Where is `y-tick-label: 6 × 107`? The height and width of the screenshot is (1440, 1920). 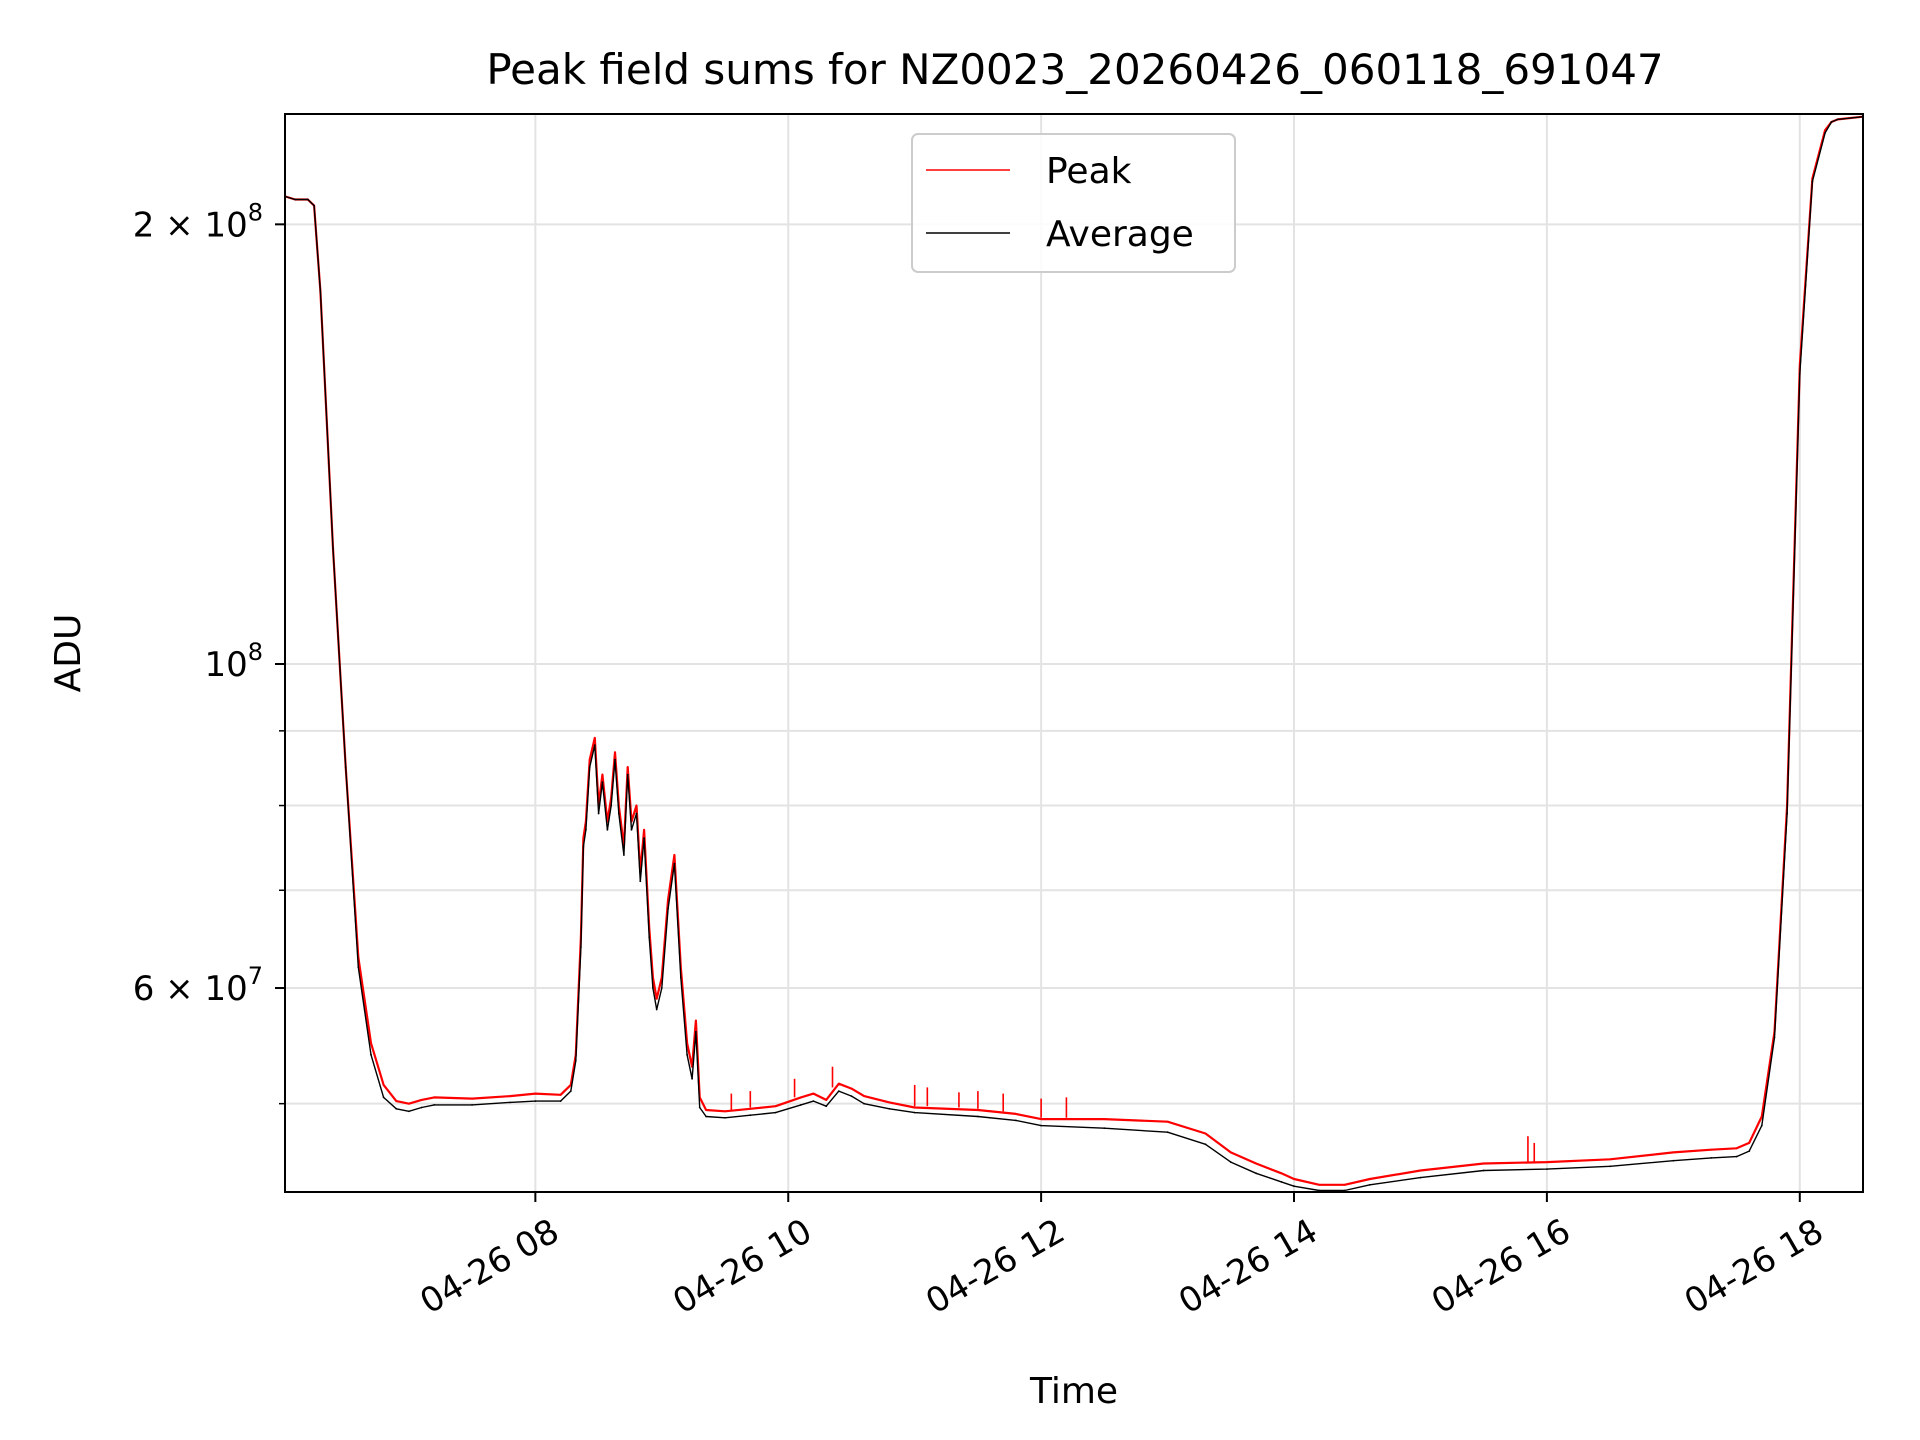
y-tick-label: 6 × 107 is located at coordinates (198, 985).